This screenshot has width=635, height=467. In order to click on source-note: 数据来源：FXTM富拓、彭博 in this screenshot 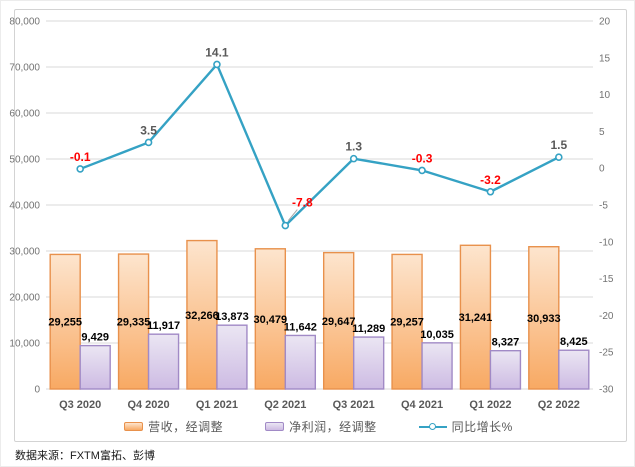, I will do `click(85, 456)`.